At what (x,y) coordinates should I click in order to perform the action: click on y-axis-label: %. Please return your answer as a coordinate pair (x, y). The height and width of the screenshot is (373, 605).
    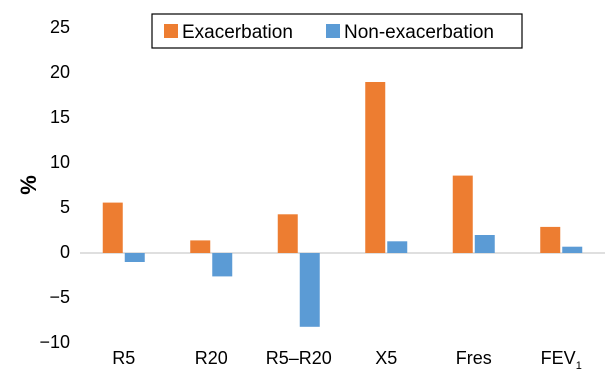
    Looking at the image, I should click on (28, 185).